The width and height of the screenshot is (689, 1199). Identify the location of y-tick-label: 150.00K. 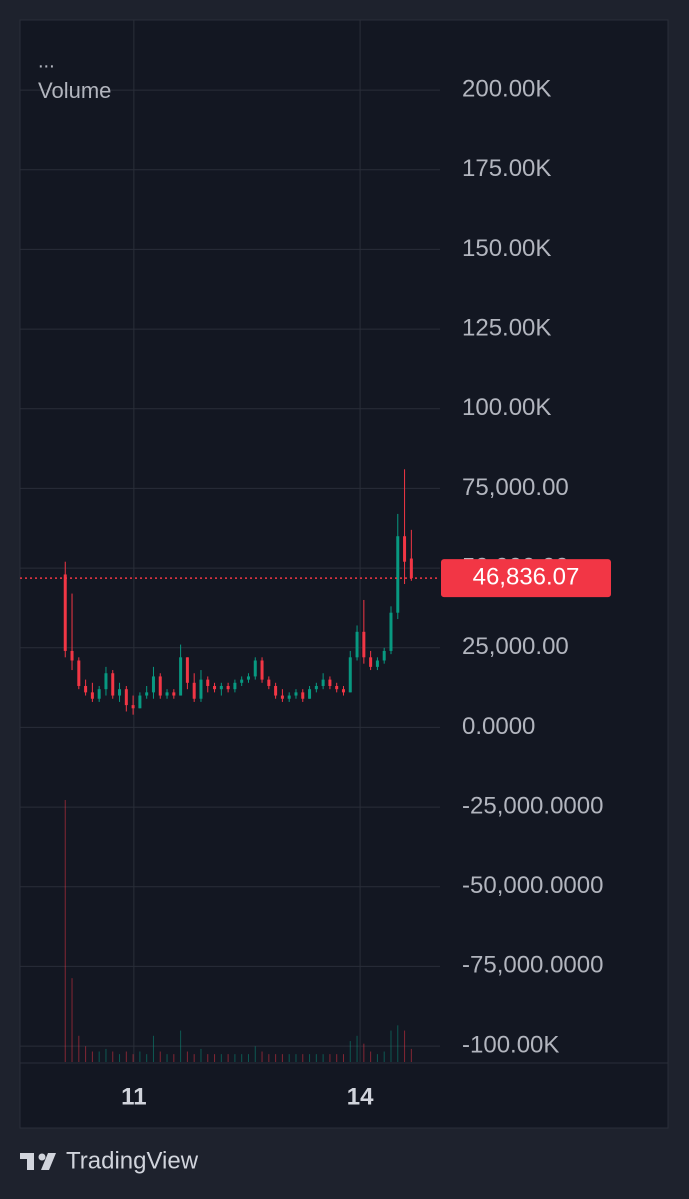
(506, 248).